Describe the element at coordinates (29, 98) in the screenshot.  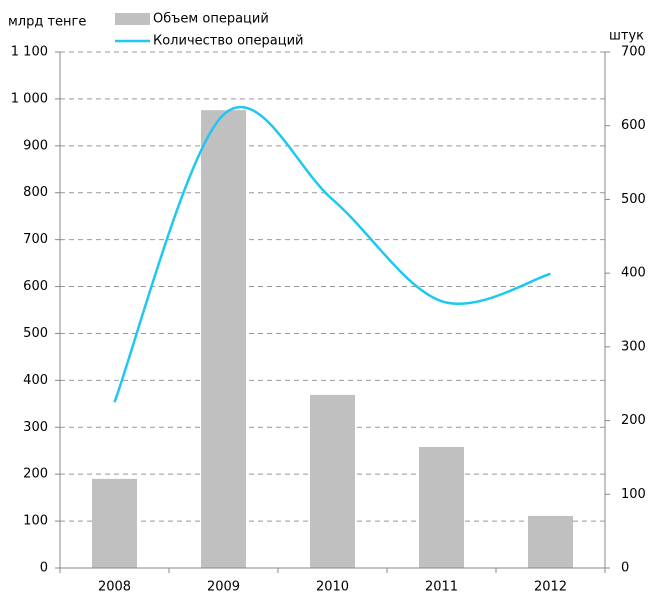
I see `y-tick-label: 1 000` at that location.